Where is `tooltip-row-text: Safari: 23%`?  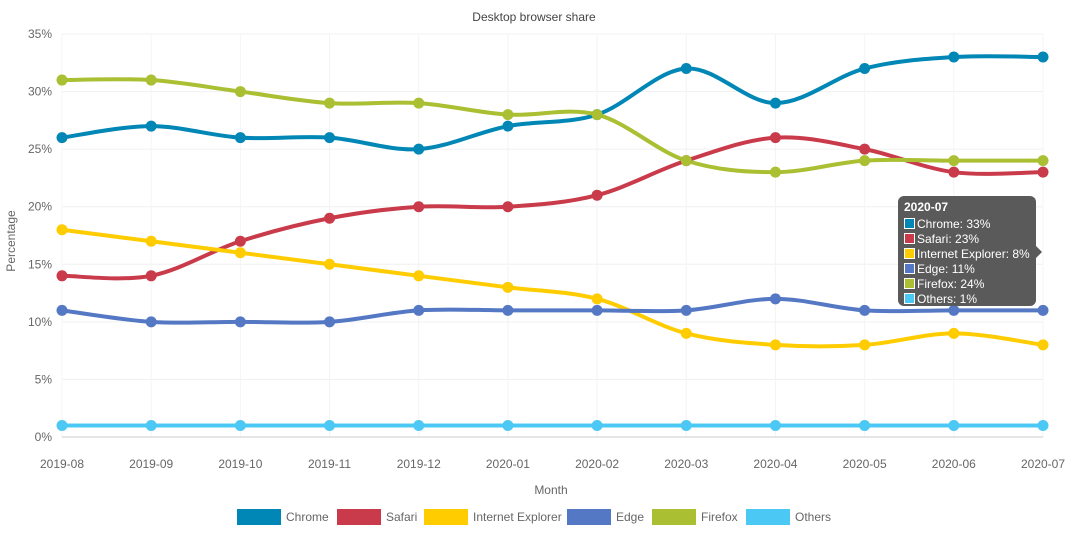 tooltip-row-text: Safari: 23% is located at coordinates (948, 238).